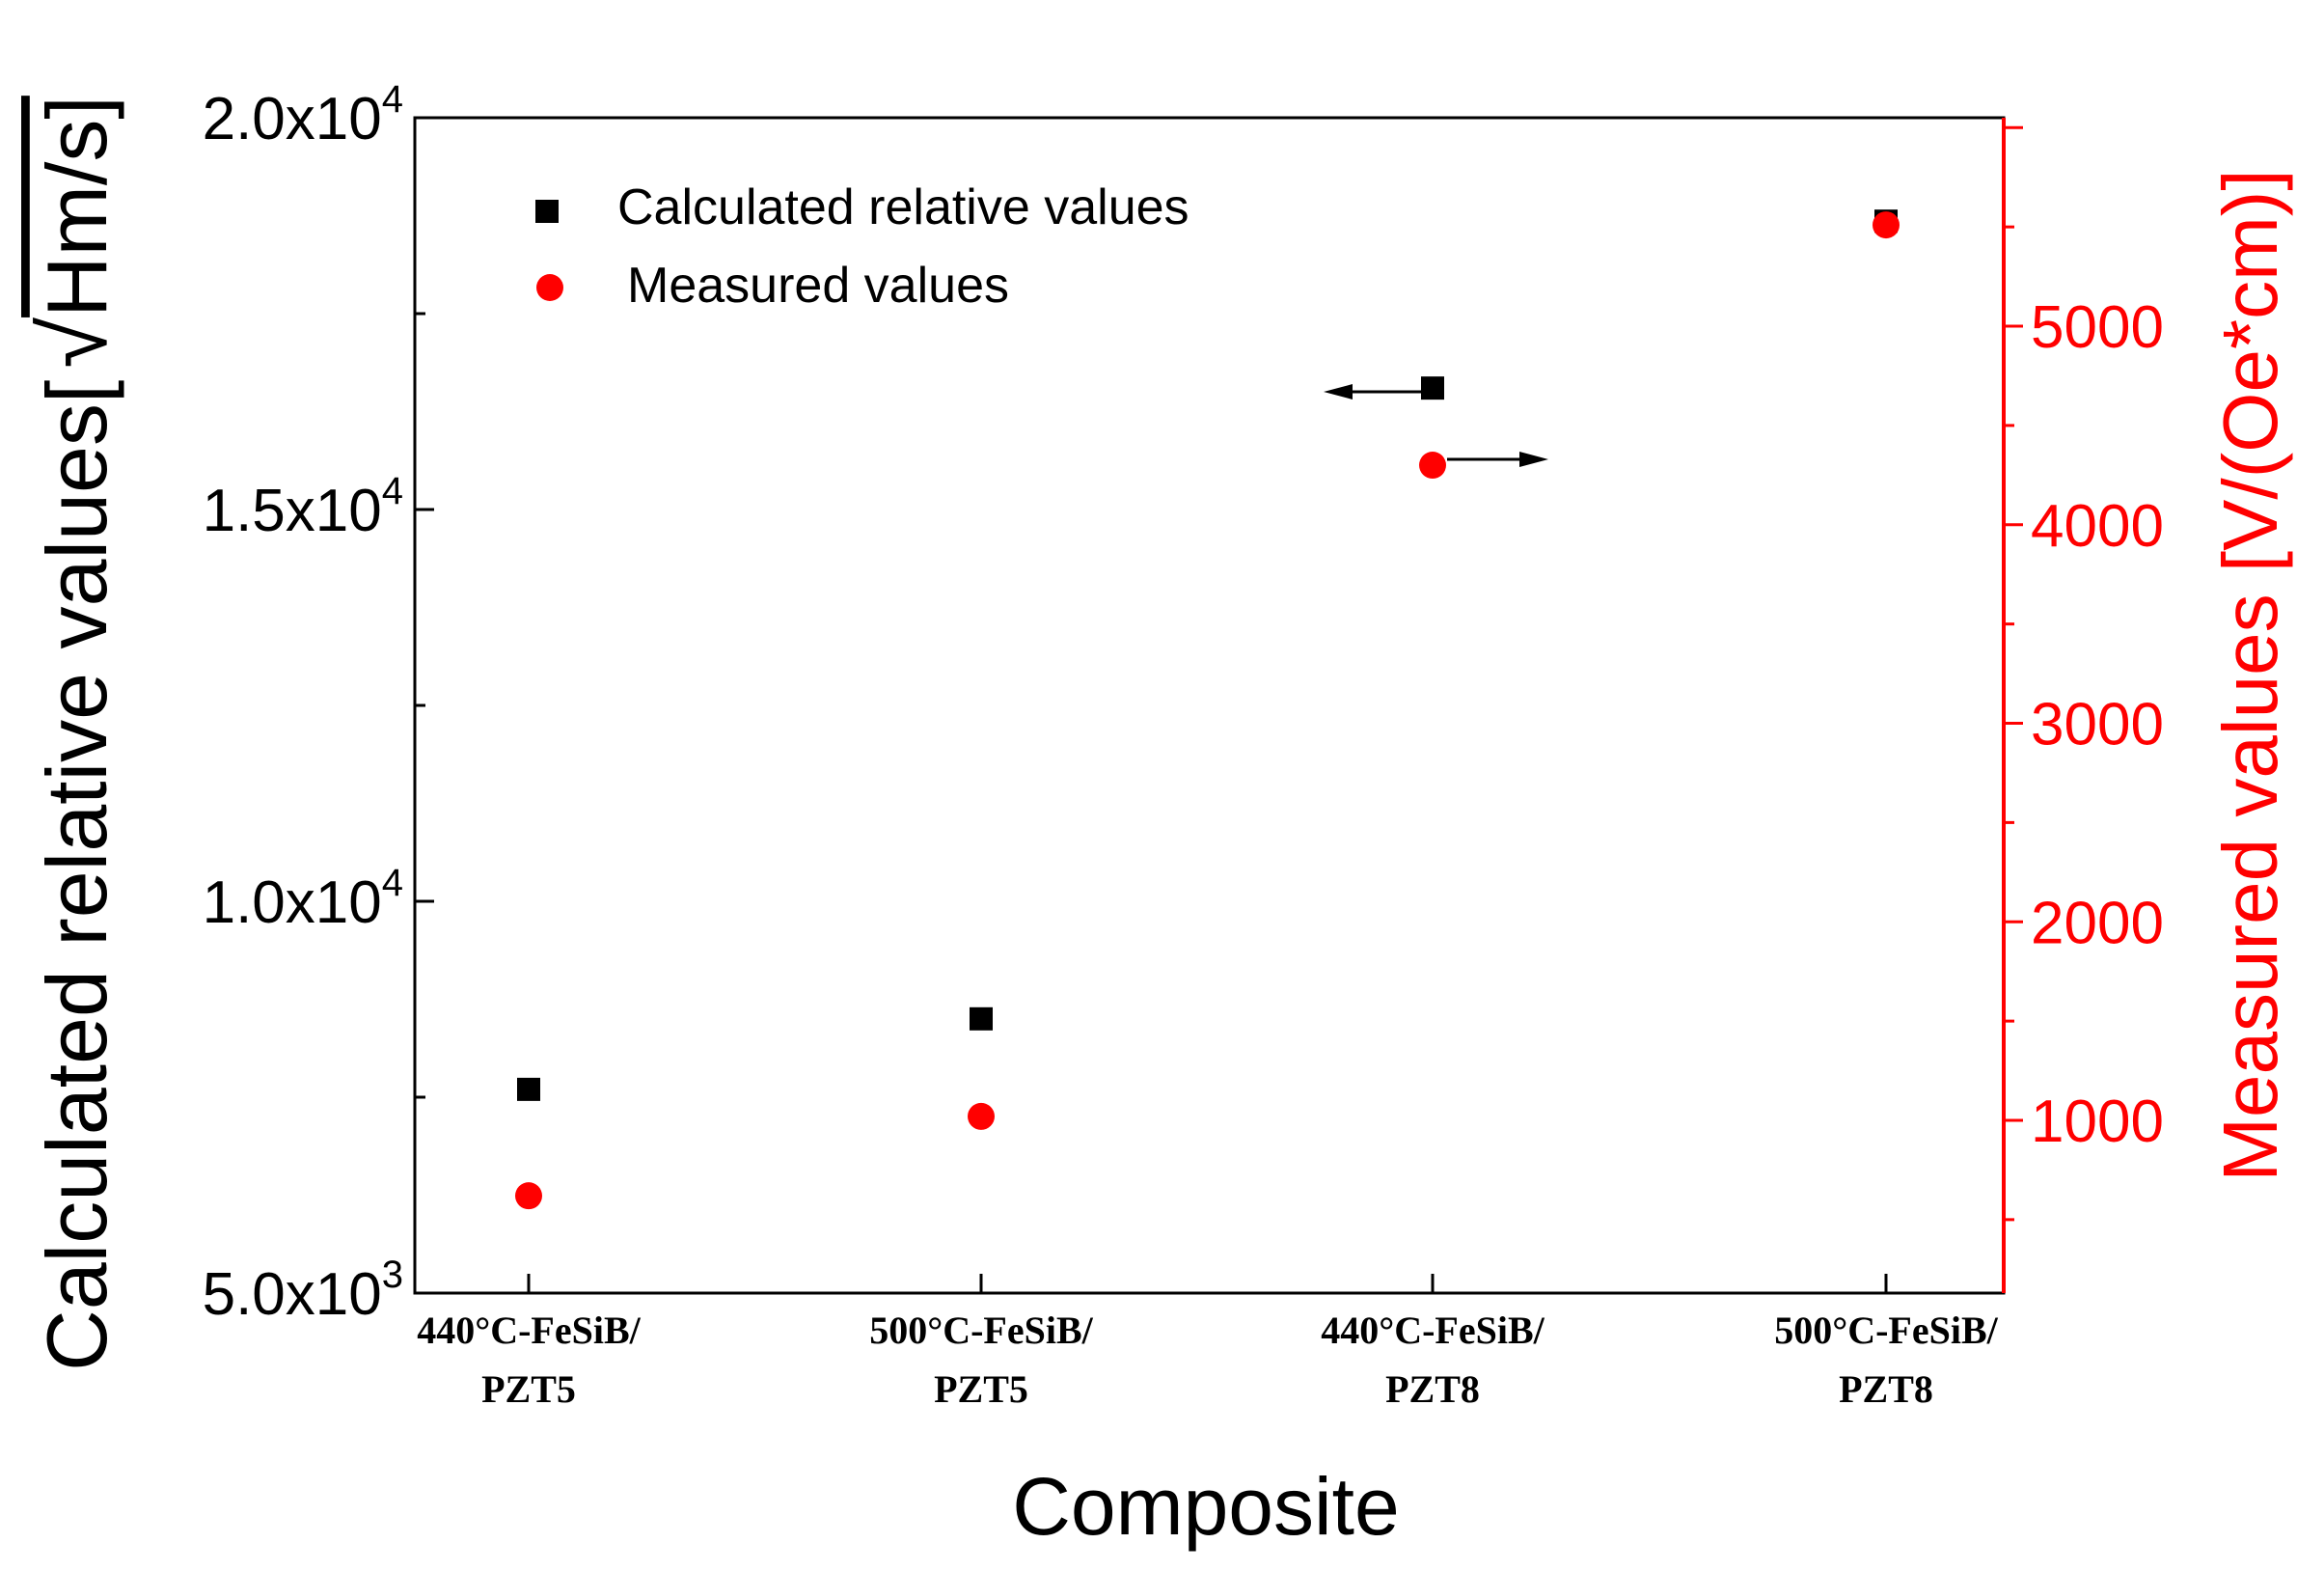  I want to click on right-arrow-head, so click(1533, 459).